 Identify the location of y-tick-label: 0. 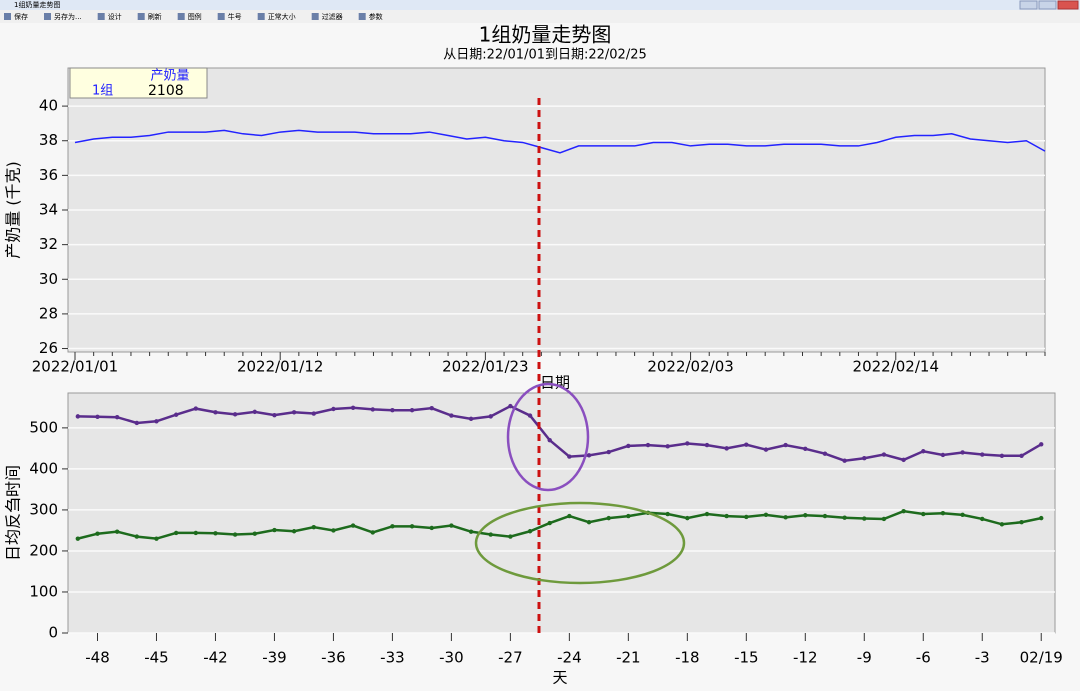
(53, 633).